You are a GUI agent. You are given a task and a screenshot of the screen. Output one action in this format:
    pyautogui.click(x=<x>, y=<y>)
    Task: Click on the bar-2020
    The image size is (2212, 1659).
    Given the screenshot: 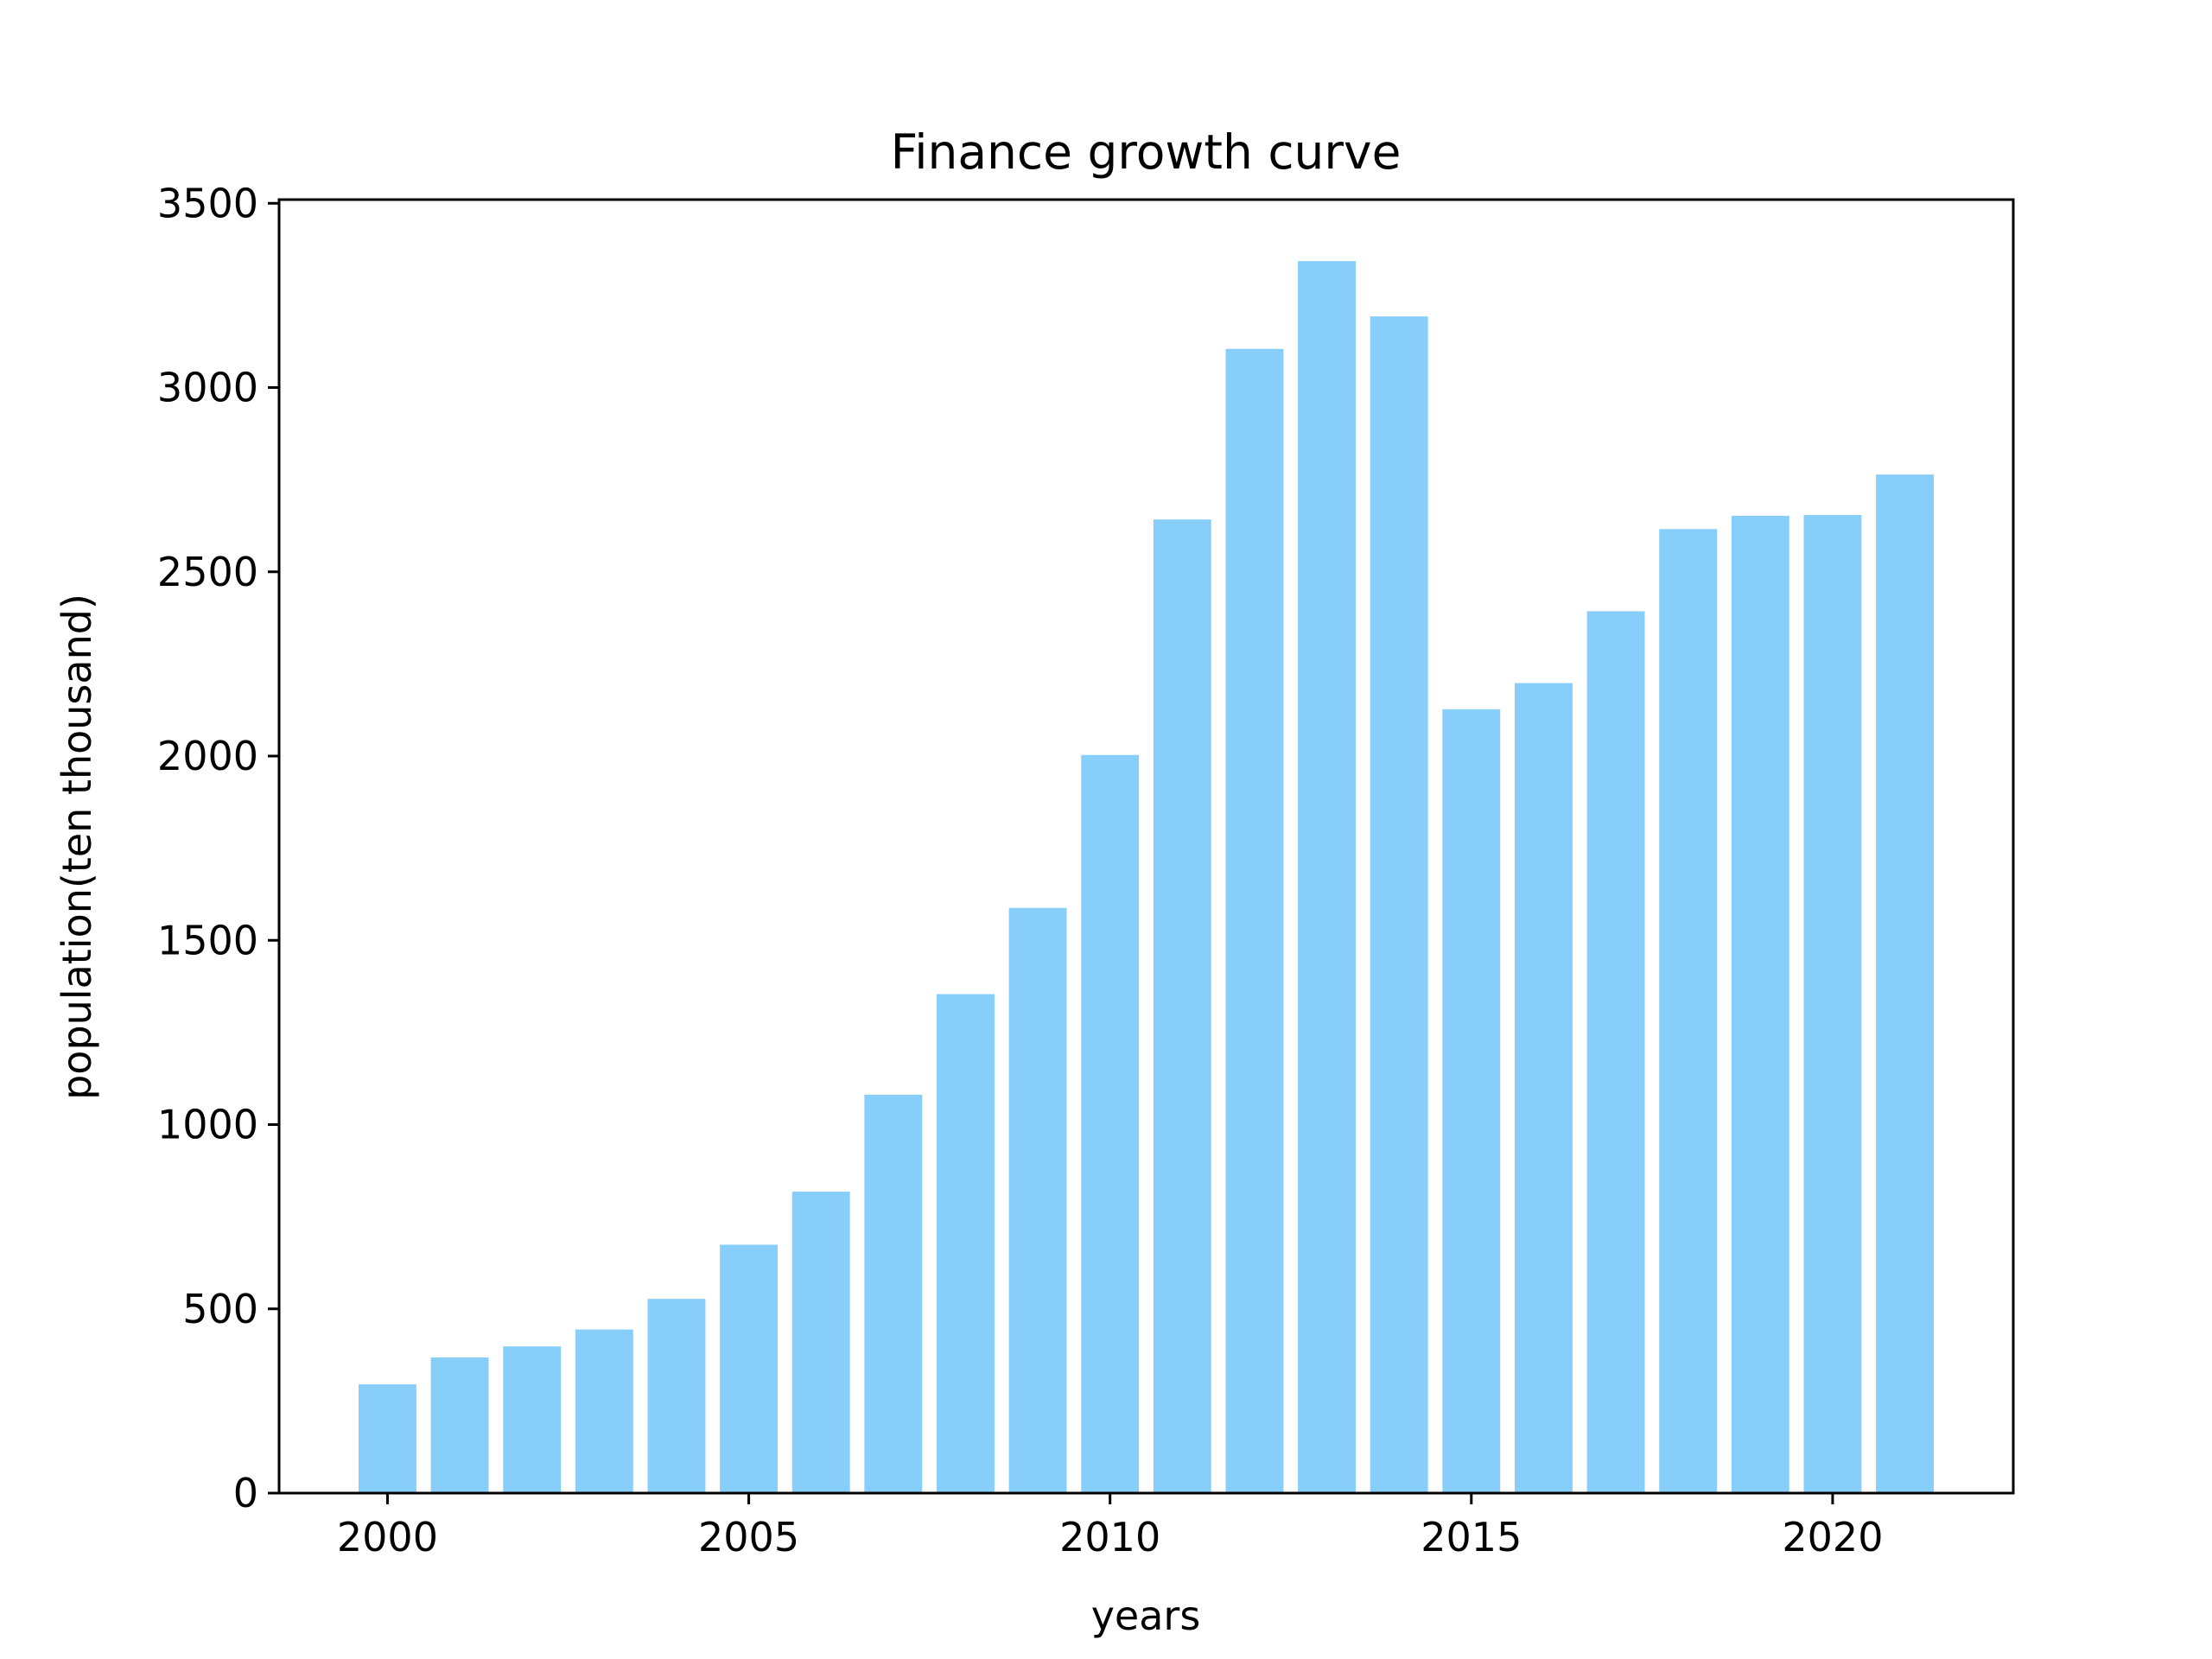 What is the action you would take?
    pyautogui.click(x=1832, y=1004)
    